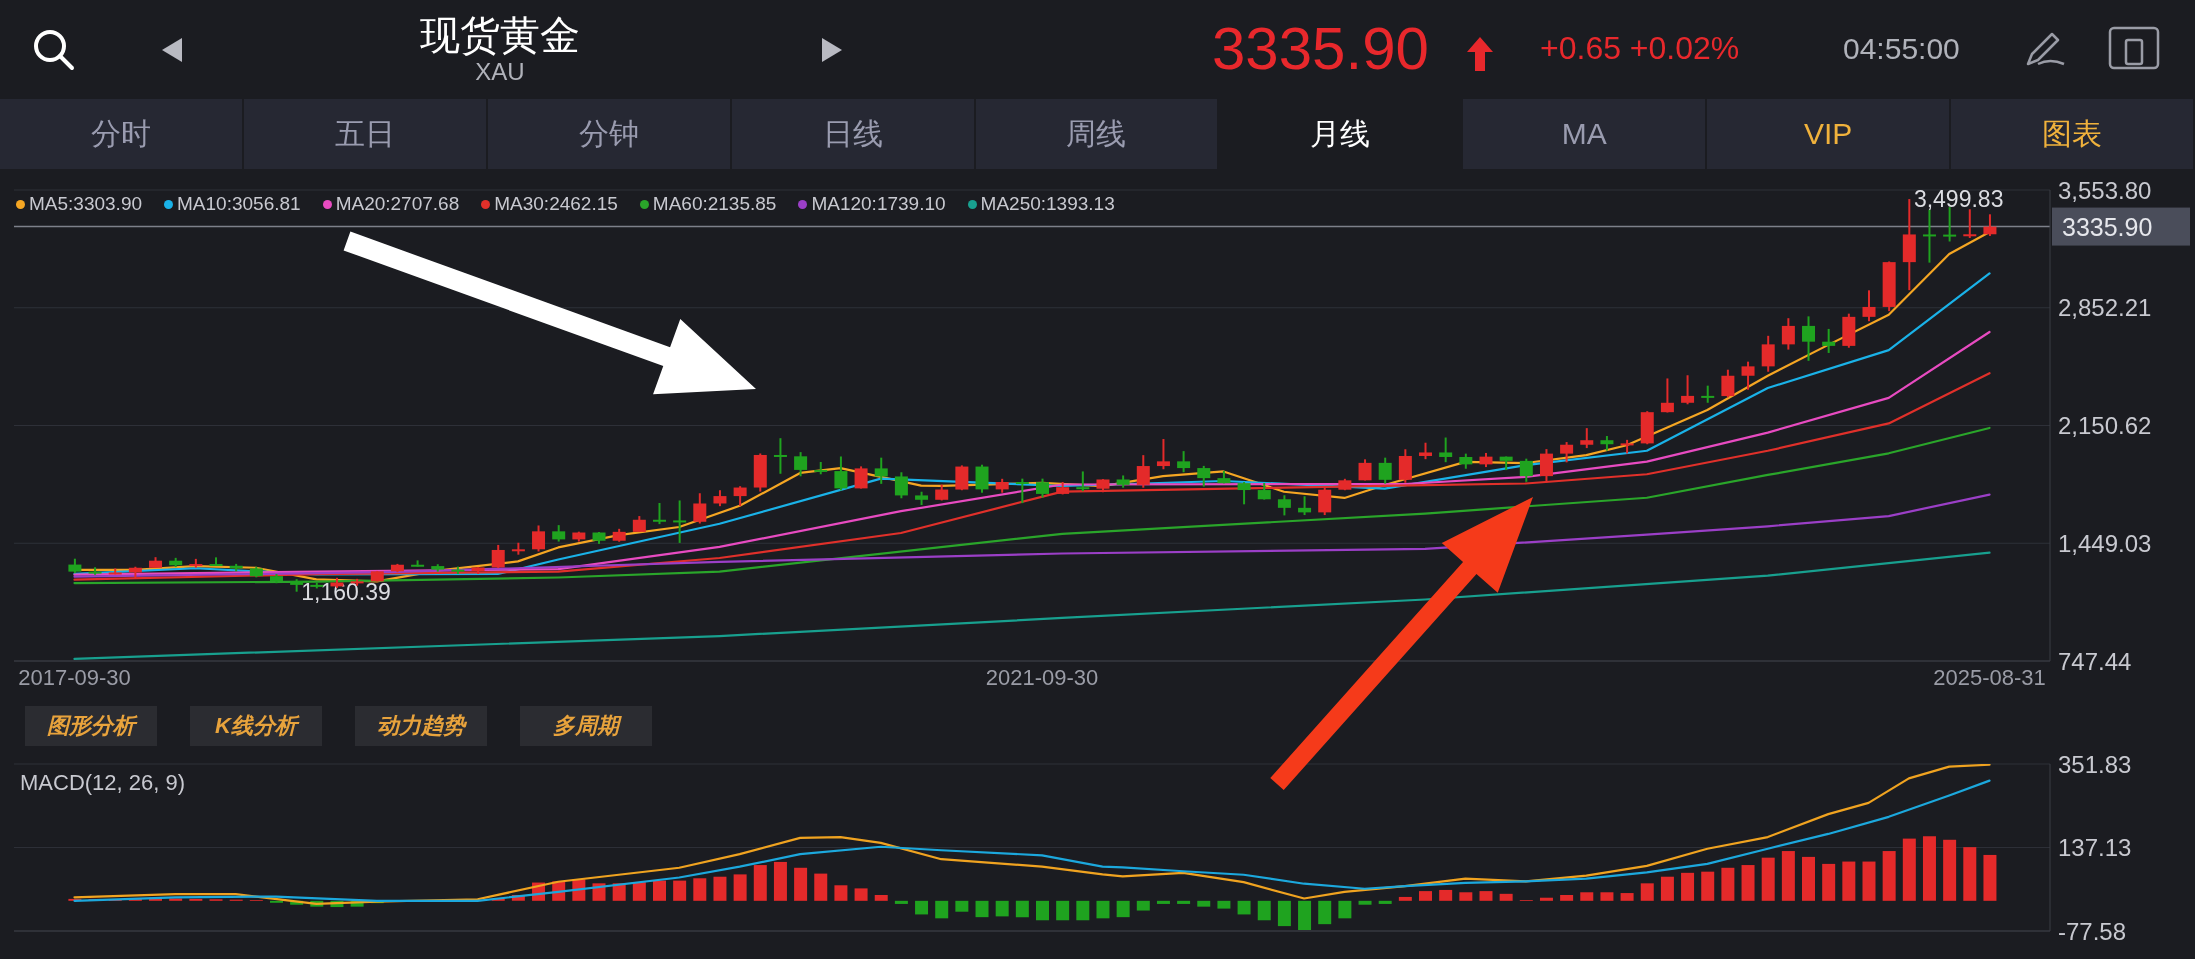 The height and width of the screenshot is (959, 2195). Describe the element at coordinates (500, 72) in the screenshot. I see `text: XAU` at that location.